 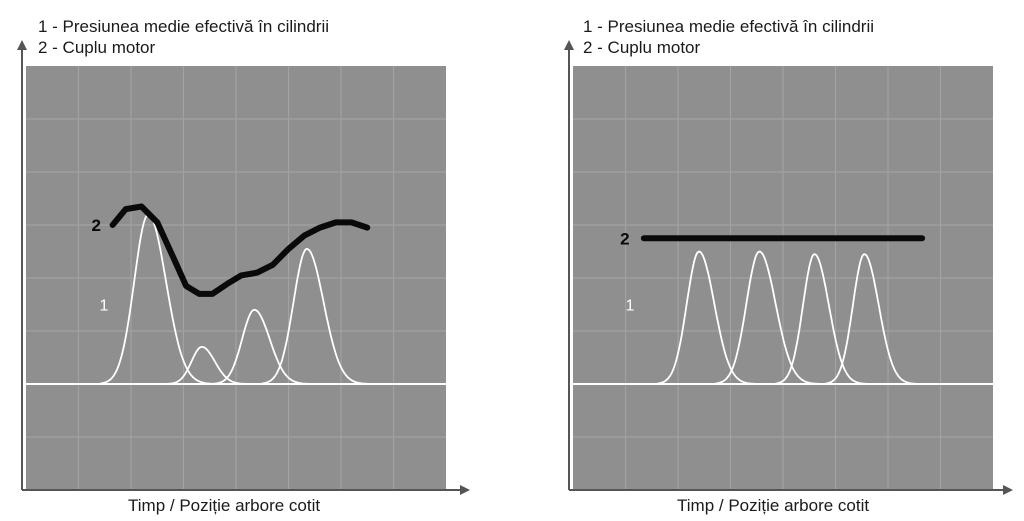 What do you see at coordinates (240, 250) in the screenshot?
I see `series-2-torque` at bounding box center [240, 250].